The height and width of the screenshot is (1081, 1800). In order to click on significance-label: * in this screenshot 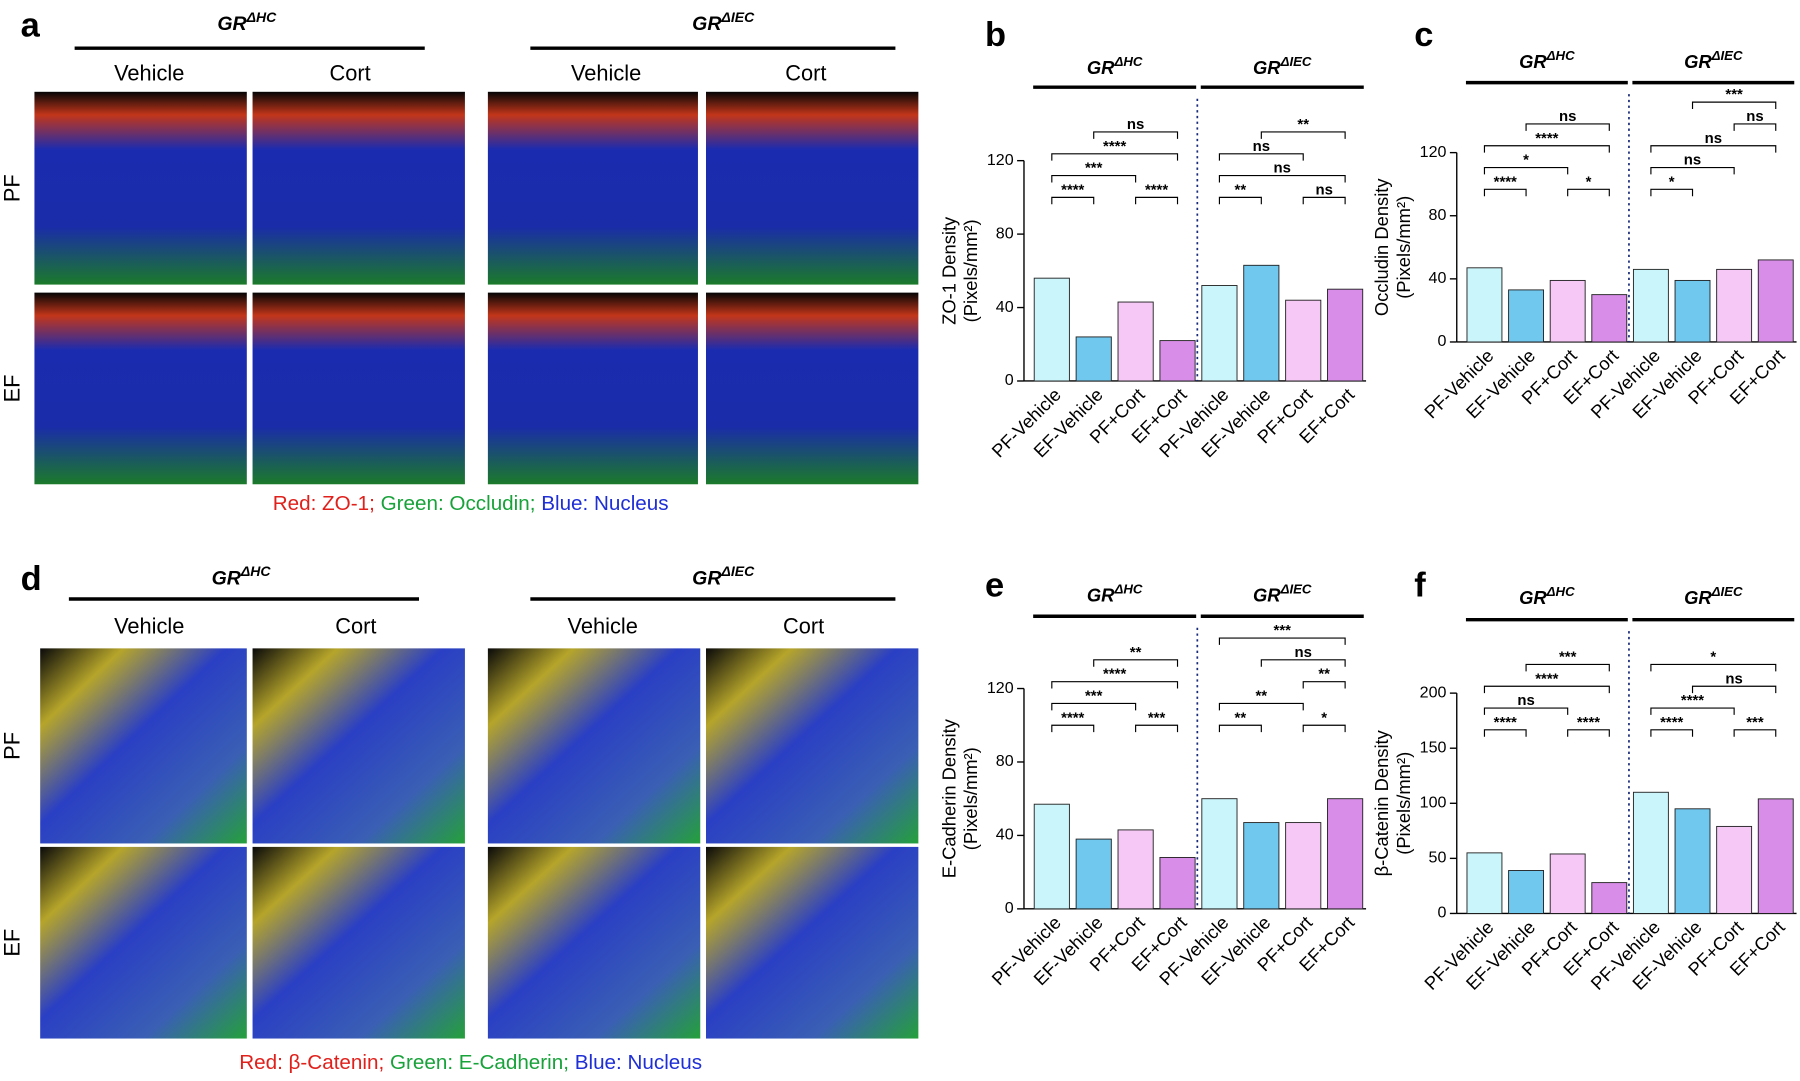, I will do `click(1324, 717)`.